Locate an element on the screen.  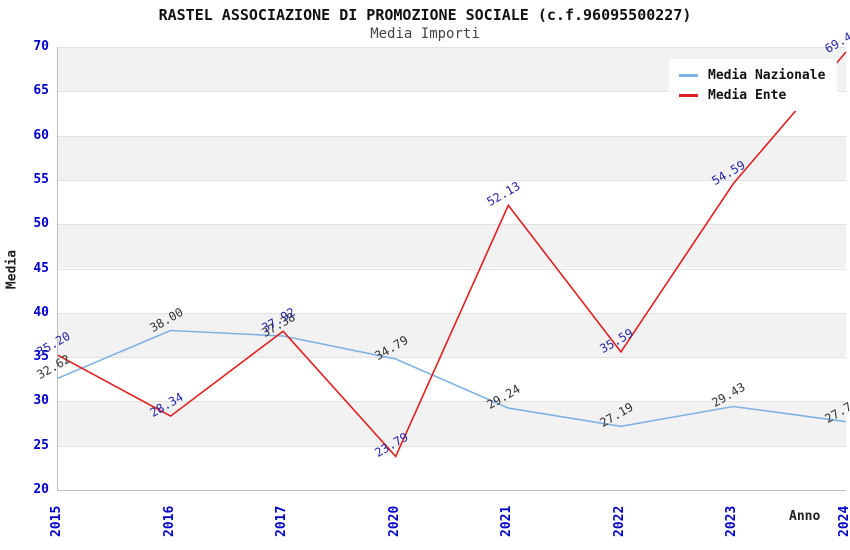
y-tick-label: 35 is located at coordinates (41, 357).